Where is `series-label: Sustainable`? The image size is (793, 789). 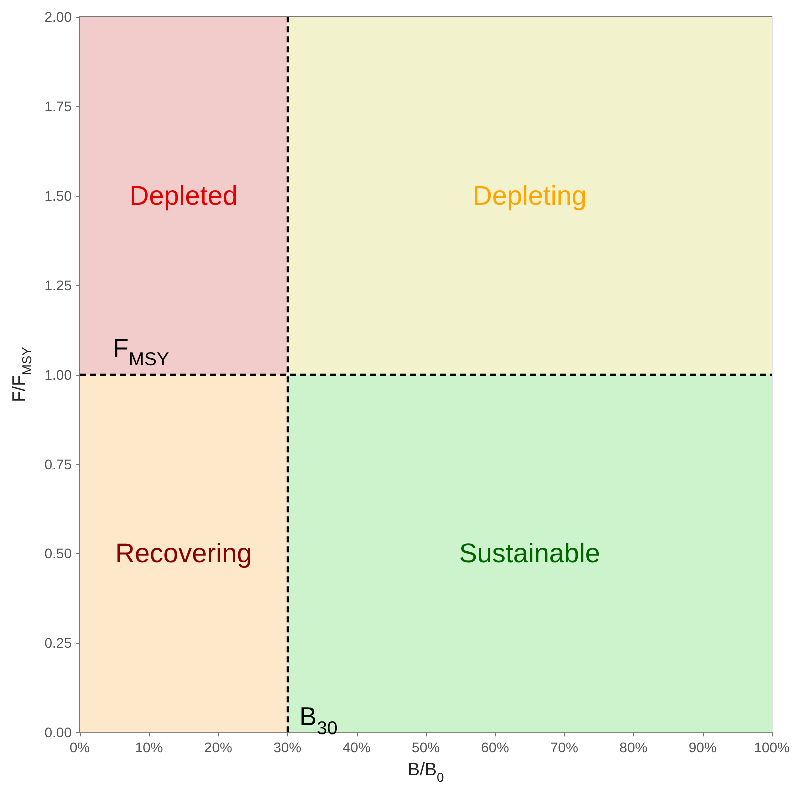 series-label: Sustainable is located at coordinates (529, 553).